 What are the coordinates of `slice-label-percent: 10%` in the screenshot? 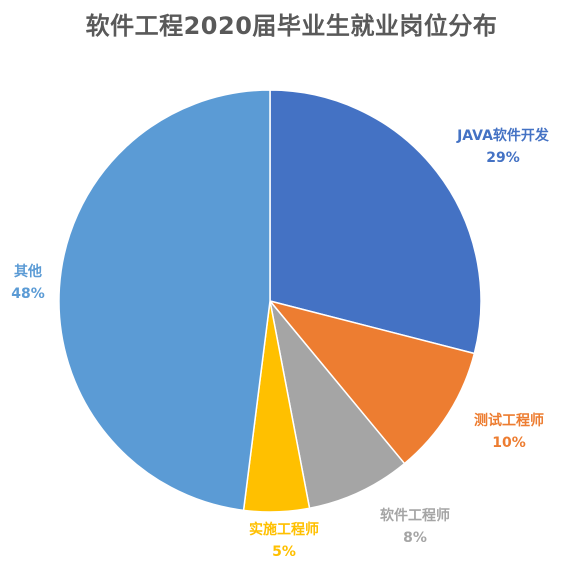 It's located at (509, 443).